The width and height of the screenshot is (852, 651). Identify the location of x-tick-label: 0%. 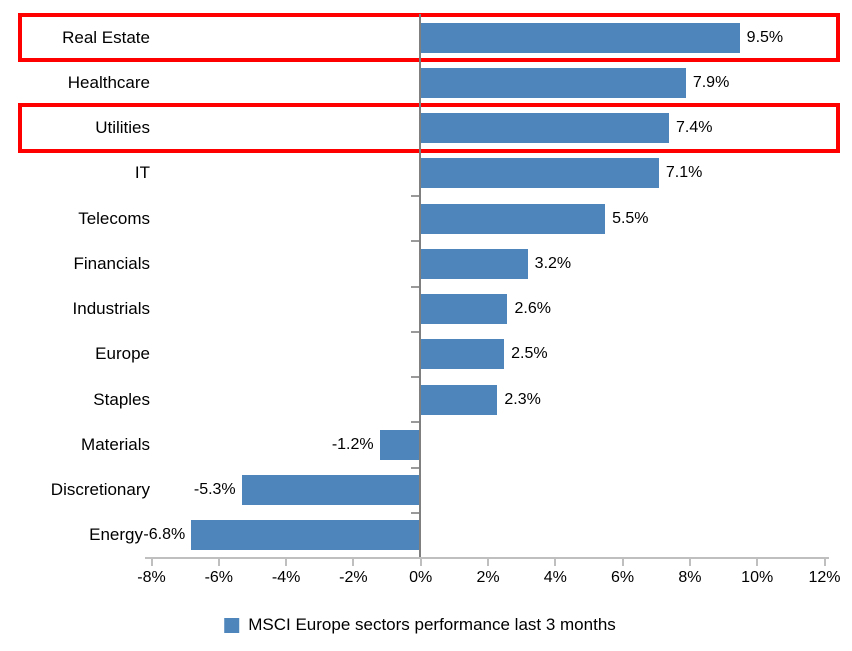
(421, 577).